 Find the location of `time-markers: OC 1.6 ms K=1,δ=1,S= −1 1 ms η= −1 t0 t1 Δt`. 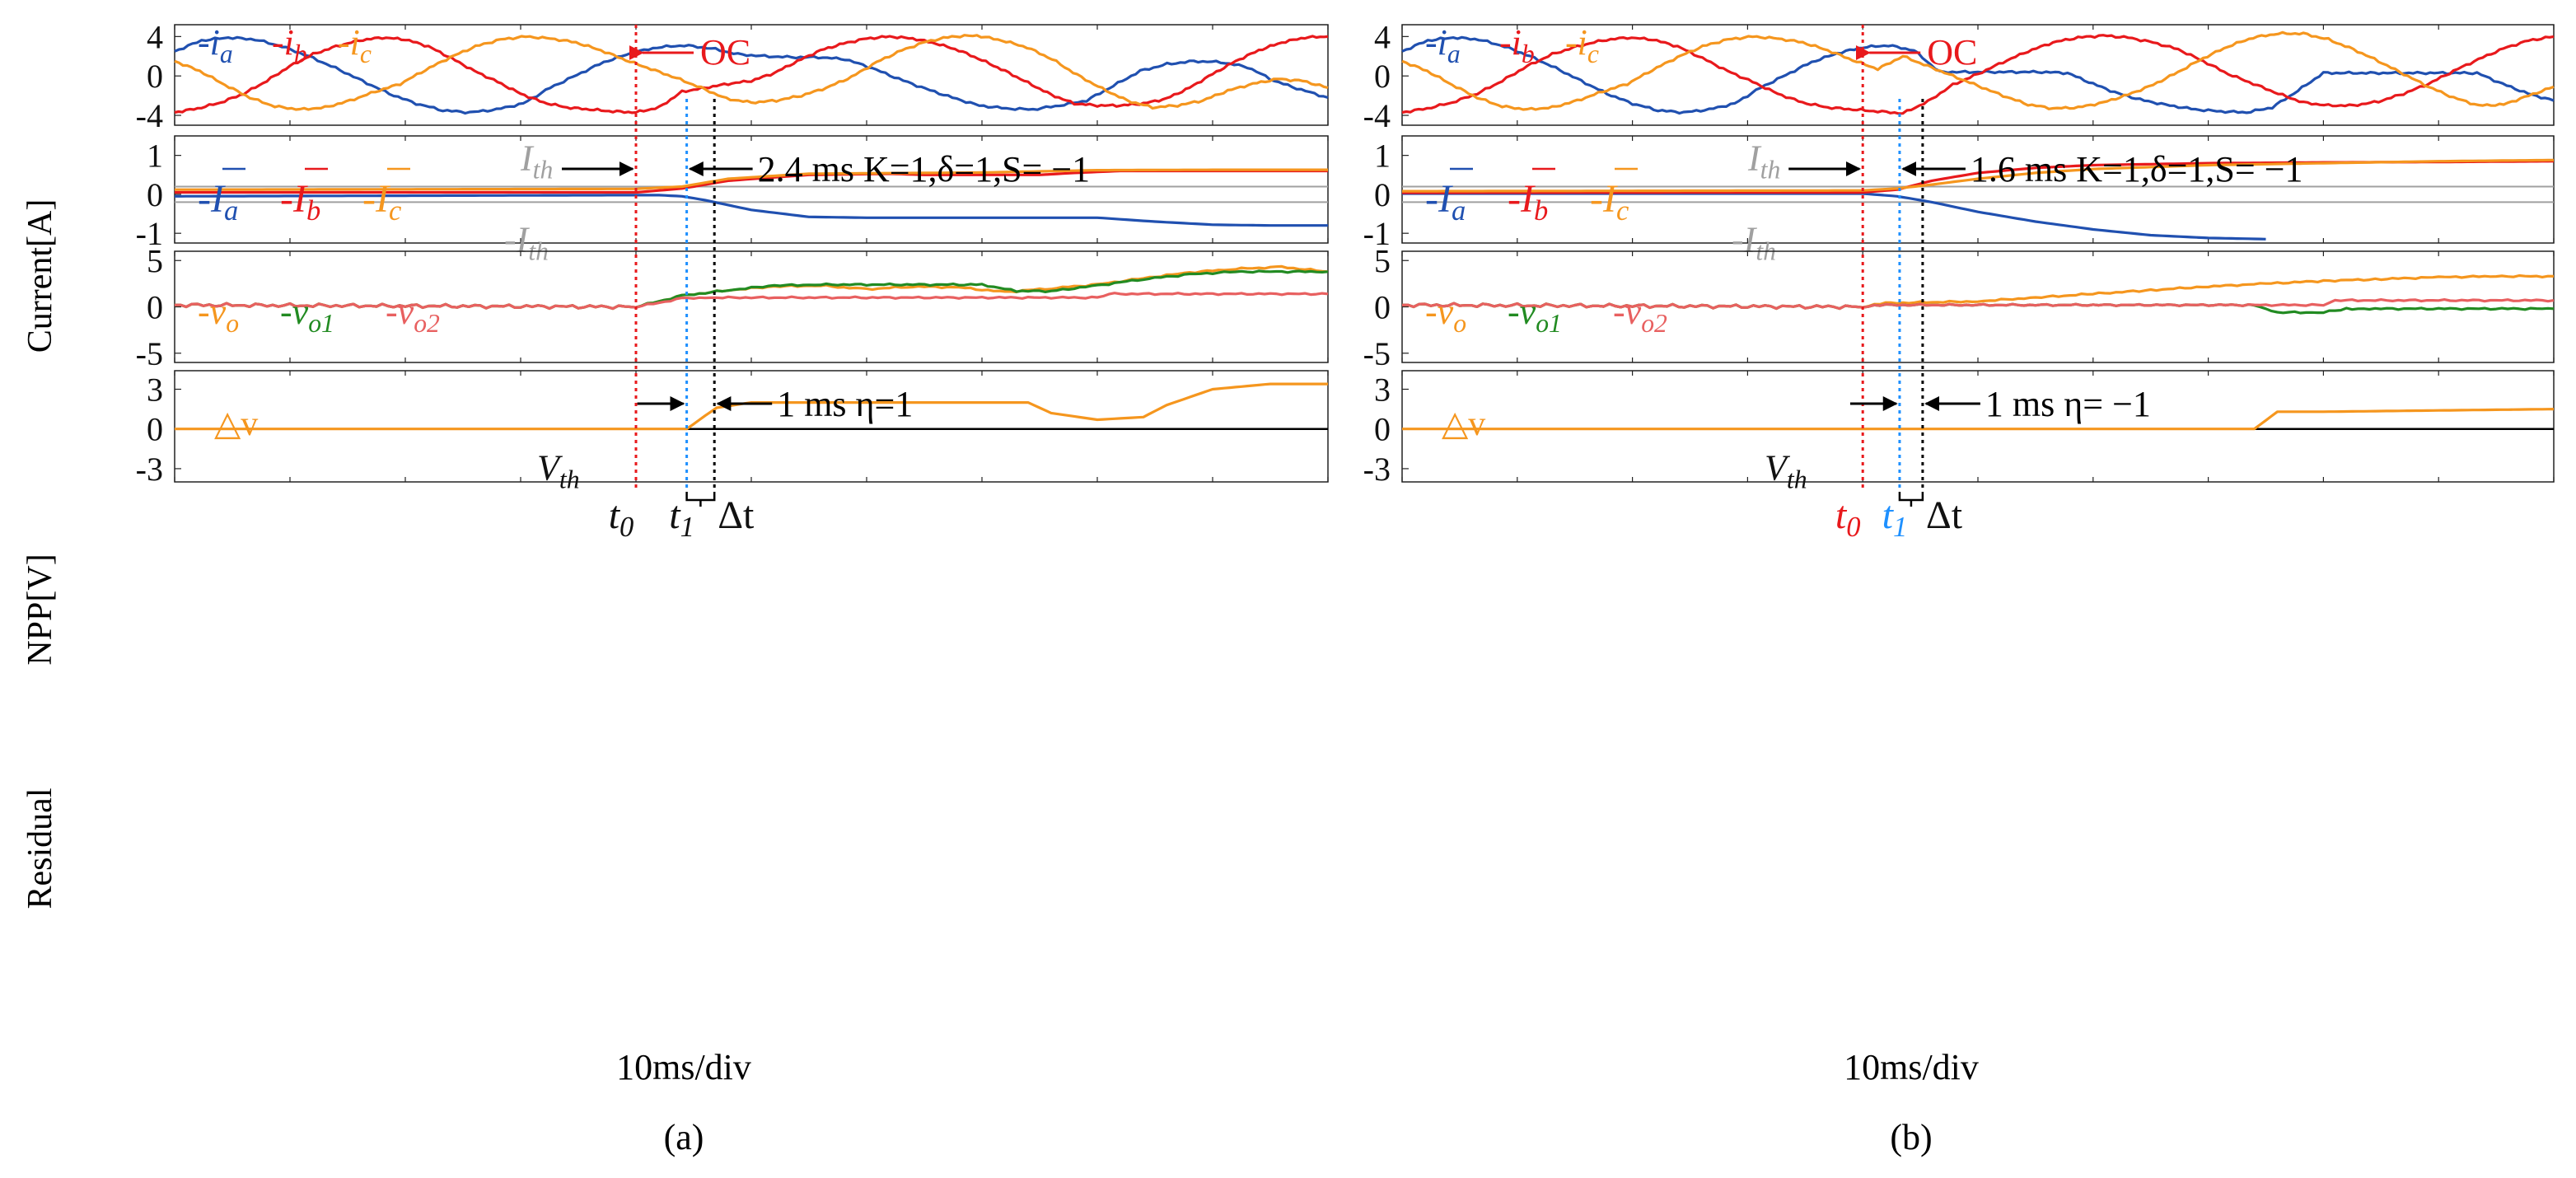

time-markers: OC 1.6 ms K=1,δ=1,S= −1 1 ms η= −1 t0 t1 Δt is located at coordinates (2045, 284).